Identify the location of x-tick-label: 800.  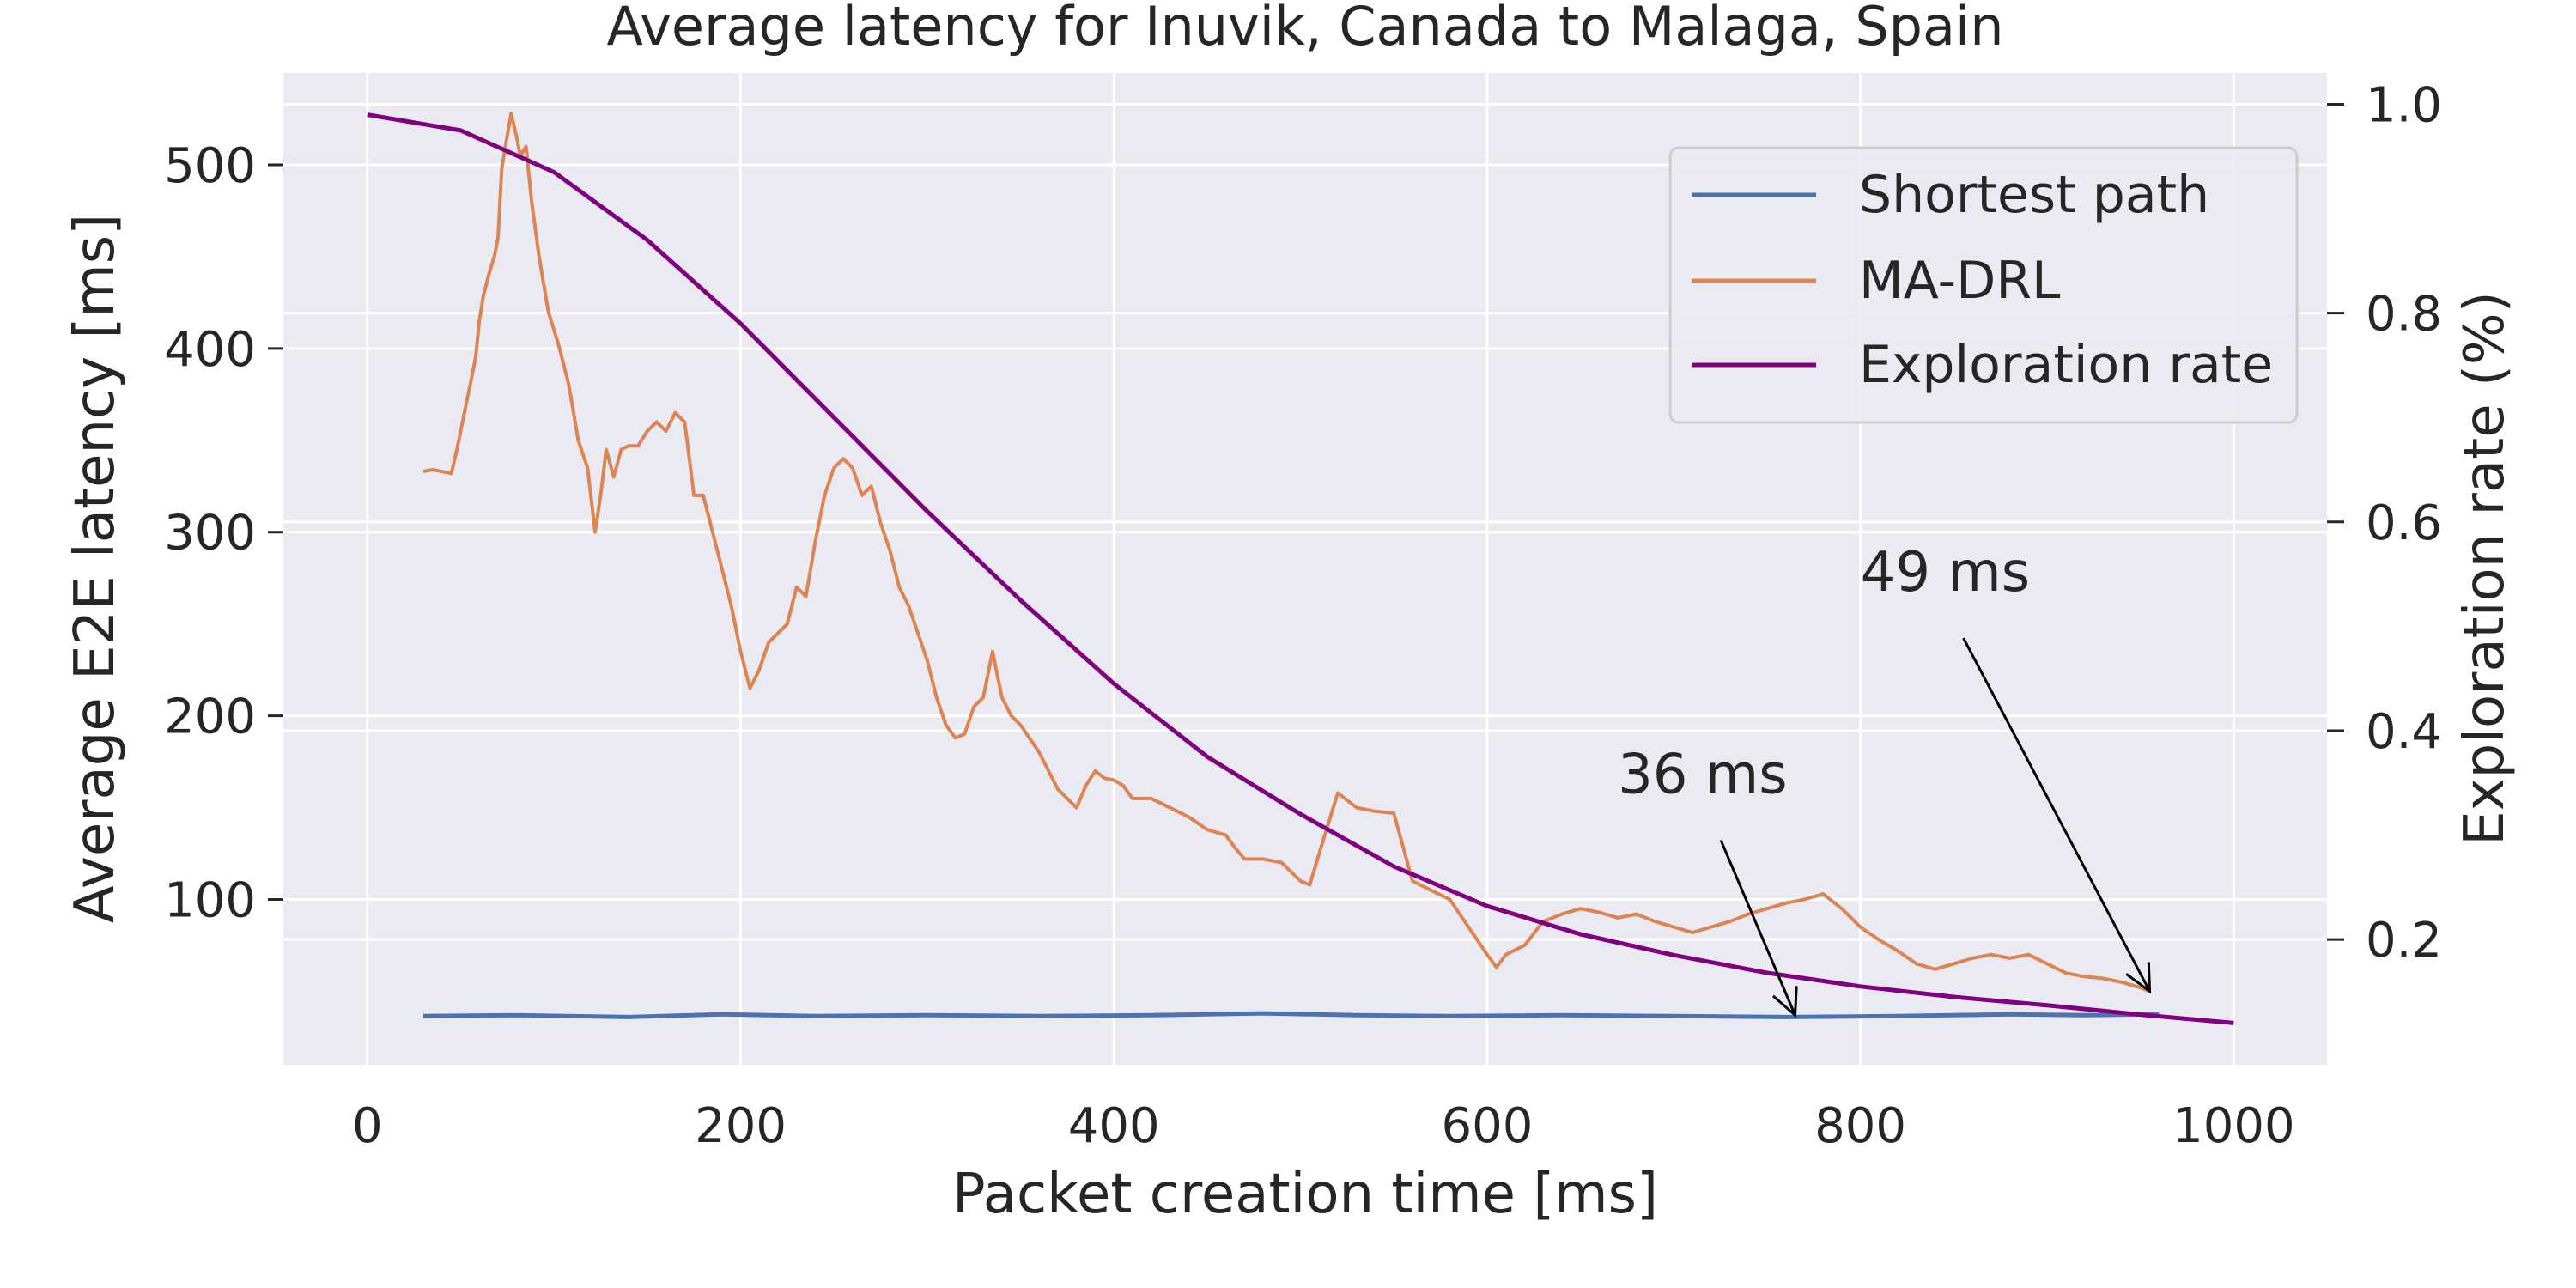
(1860, 1126).